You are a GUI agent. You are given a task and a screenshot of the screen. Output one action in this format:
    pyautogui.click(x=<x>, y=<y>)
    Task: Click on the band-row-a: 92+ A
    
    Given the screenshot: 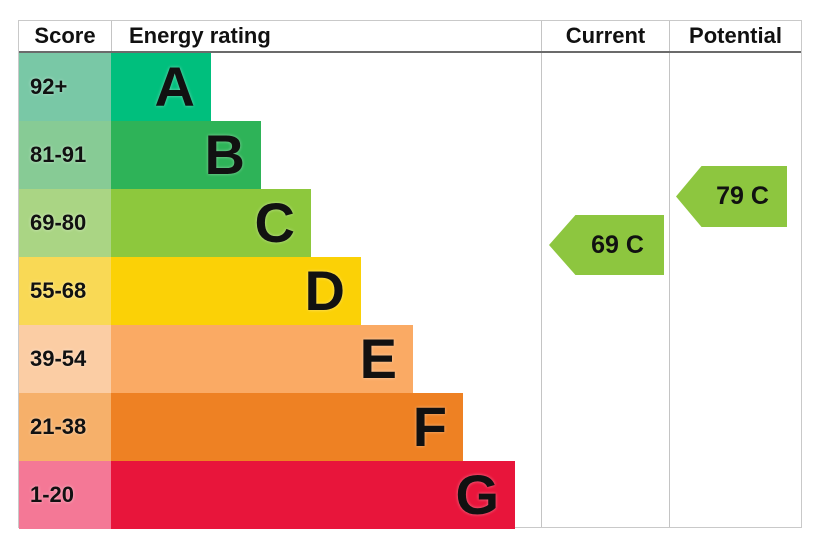 What is the action you would take?
    pyautogui.click(x=410, y=87)
    